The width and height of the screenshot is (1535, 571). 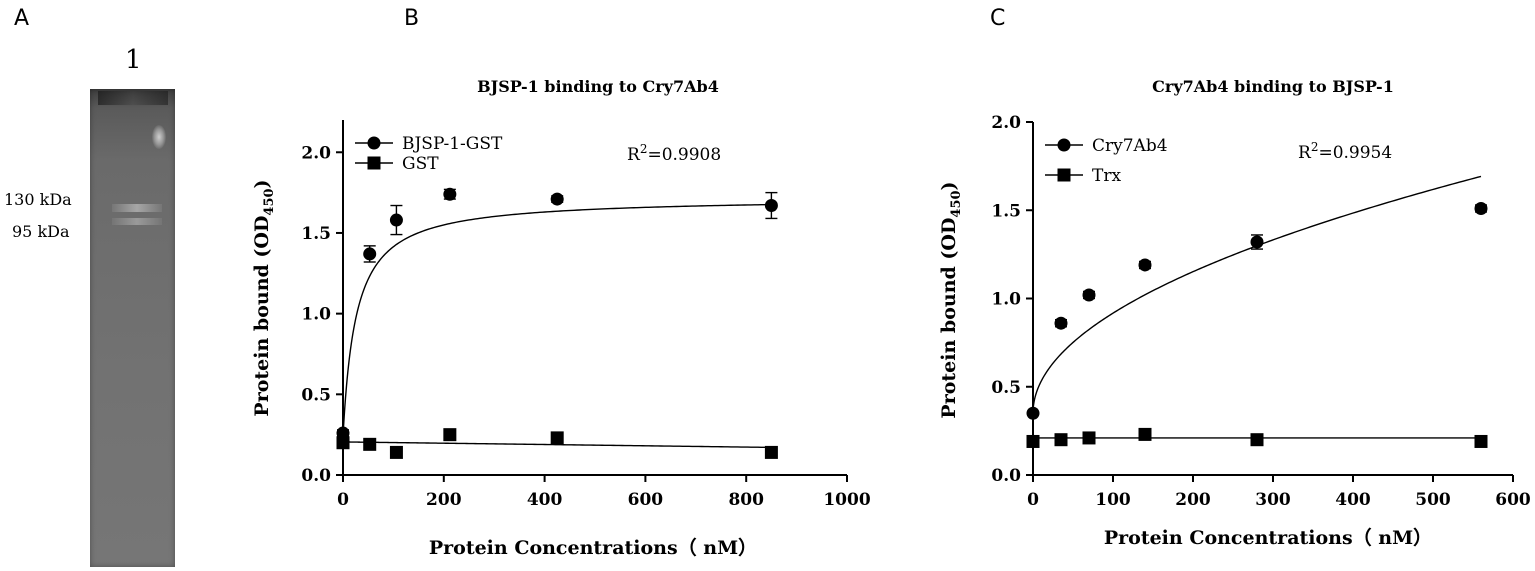 I want to click on chart-b-r-squared: R2=0.9908, so click(x=674, y=153).